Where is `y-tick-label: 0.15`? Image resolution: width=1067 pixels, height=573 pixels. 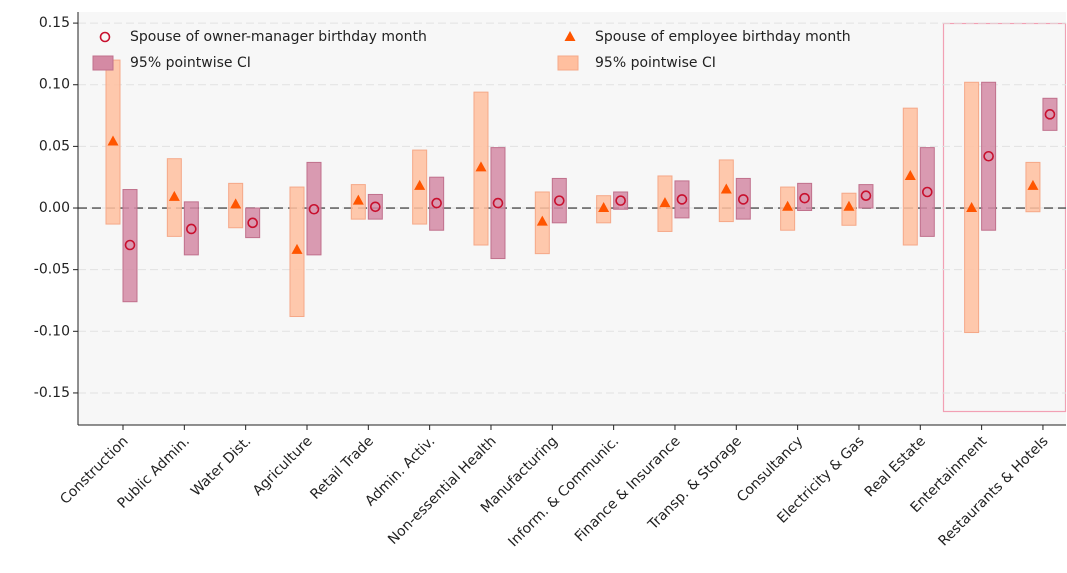
y-tick-label: 0.15 is located at coordinates (54, 23).